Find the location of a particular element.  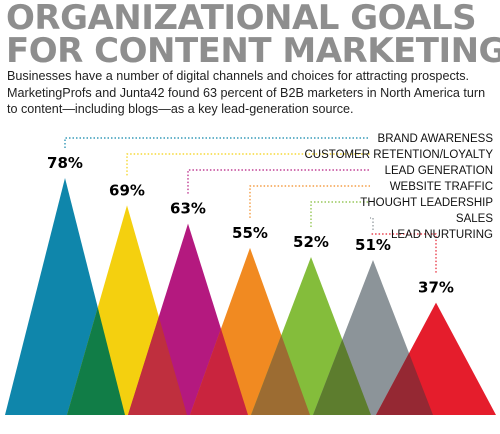

category-label-sales: SALES is located at coordinates (474, 219).